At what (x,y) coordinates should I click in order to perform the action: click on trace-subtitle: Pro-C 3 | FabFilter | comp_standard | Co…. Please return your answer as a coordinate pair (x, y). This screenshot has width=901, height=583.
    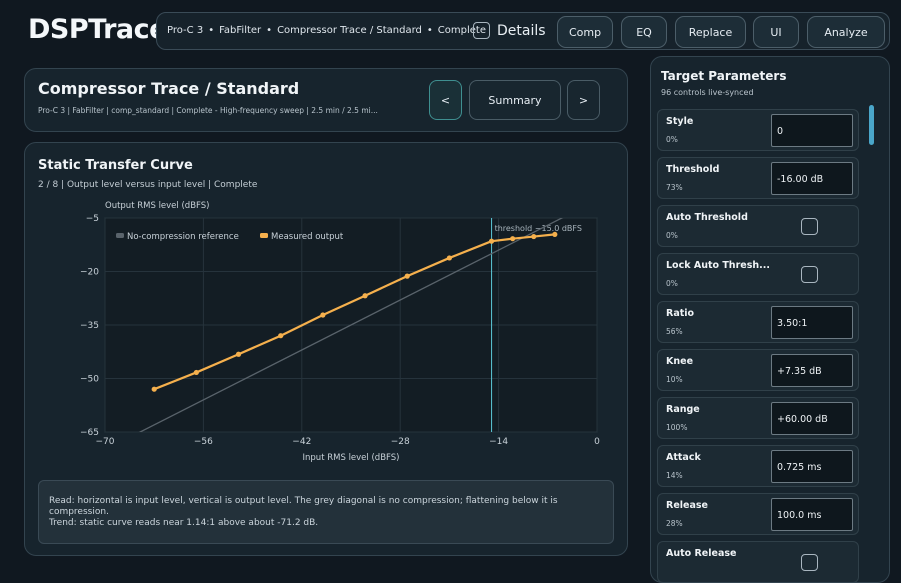
    Looking at the image, I should click on (208, 110).